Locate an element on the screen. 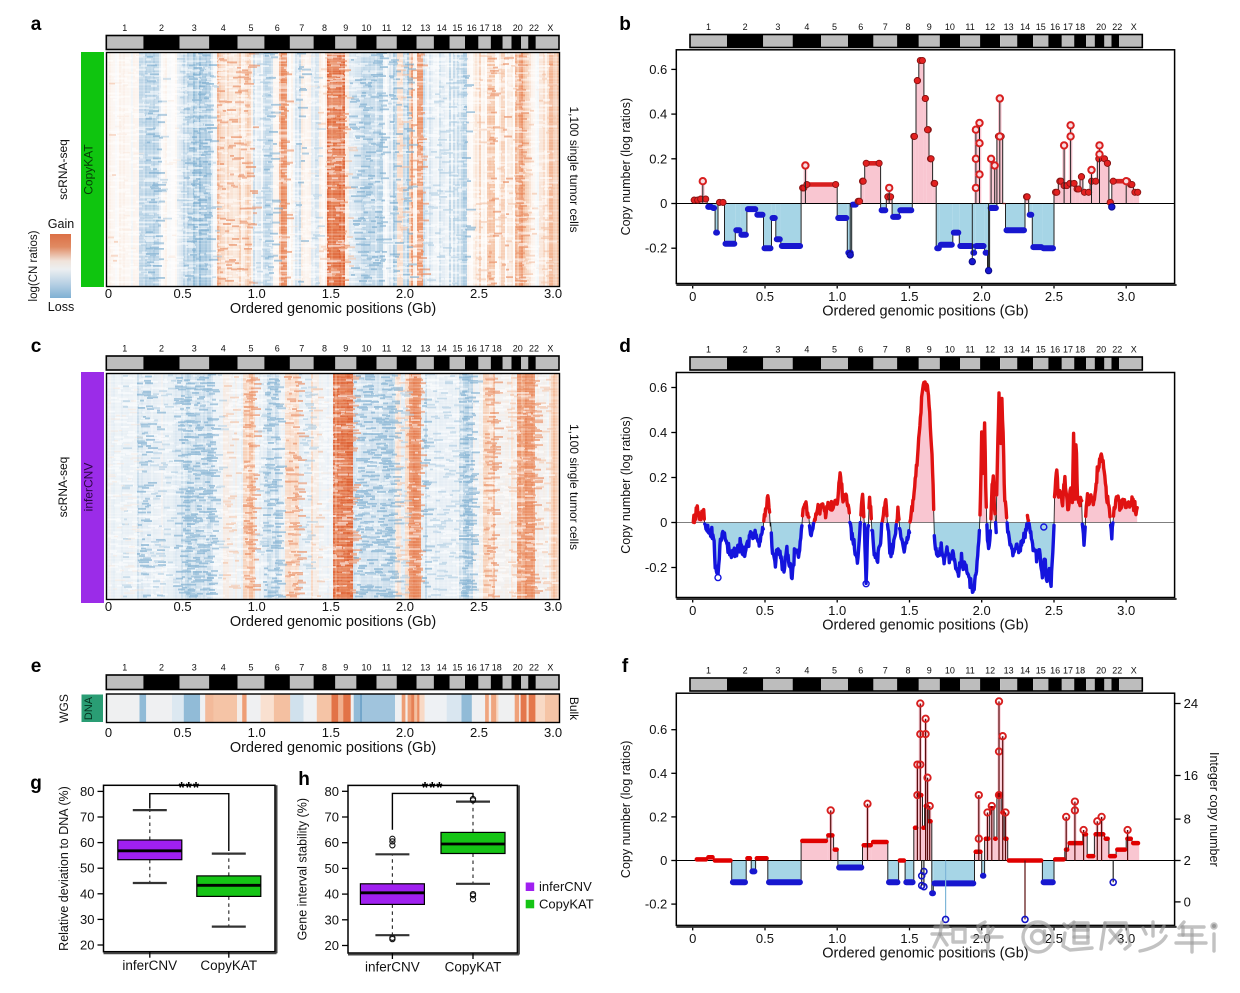 Image resolution: width=1240 pixels, height=993 pixels. svg-text: Loss is located at coordinates (61, 307).